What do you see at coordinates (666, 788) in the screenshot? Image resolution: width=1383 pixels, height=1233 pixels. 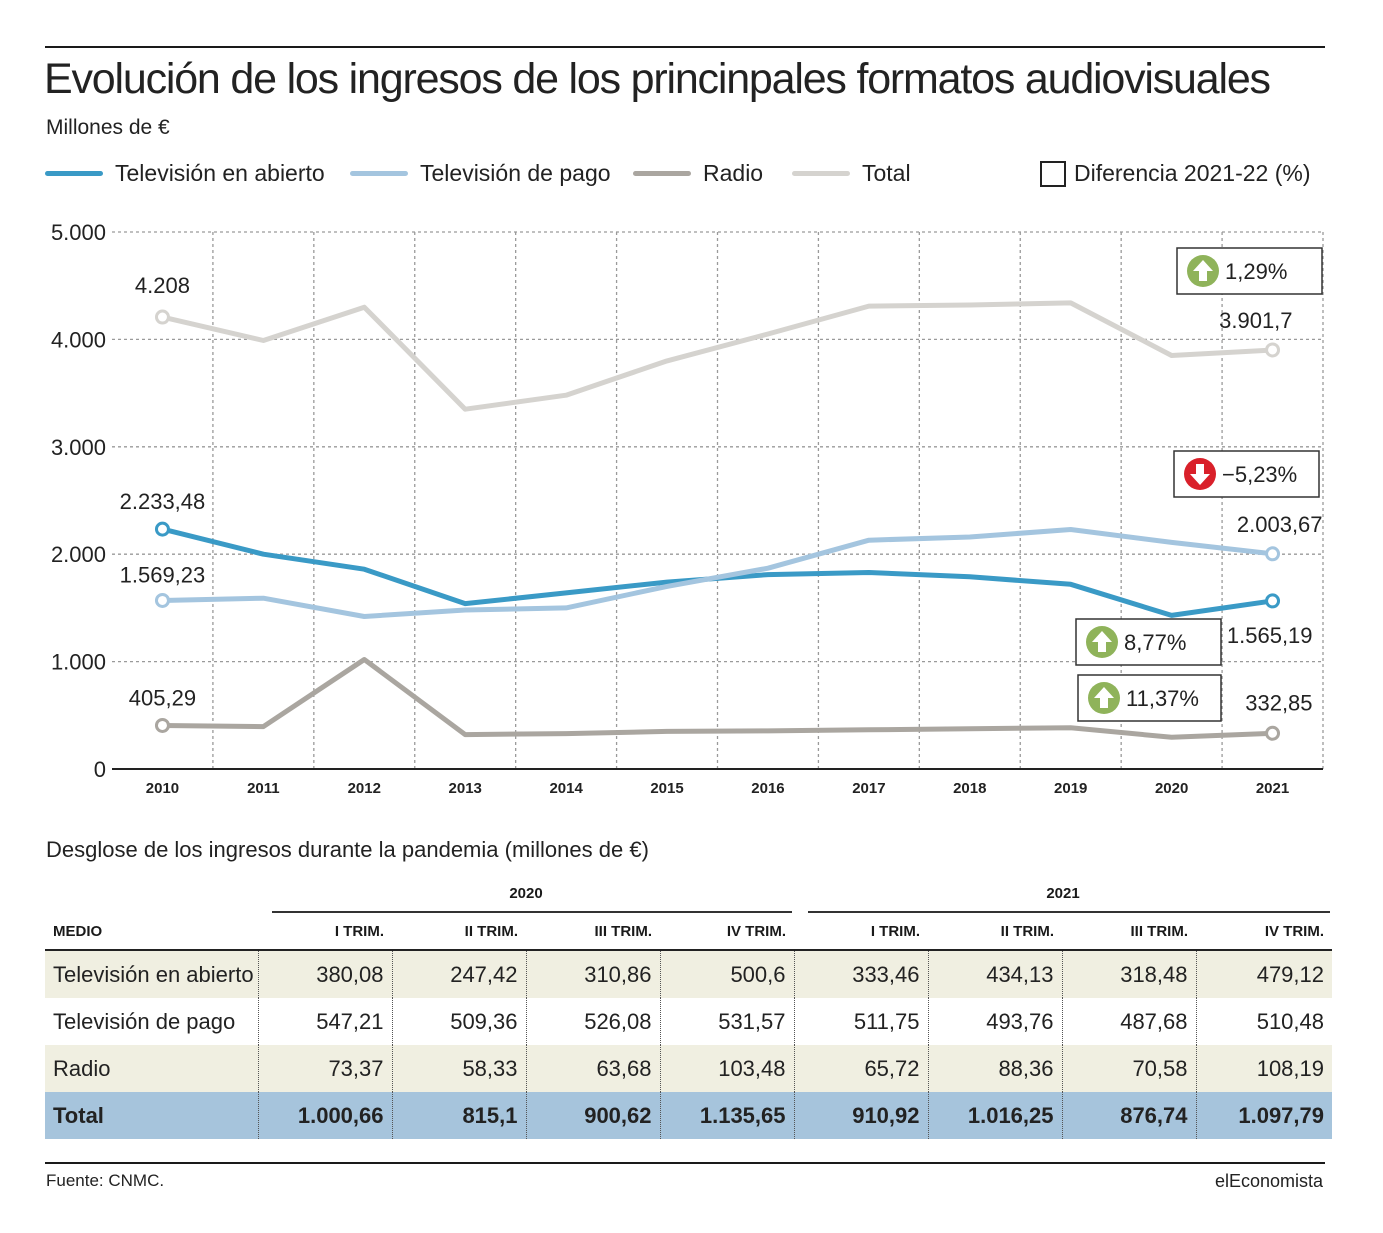 I see `x-tick-label: 2015` at bounding box center [666, 788].